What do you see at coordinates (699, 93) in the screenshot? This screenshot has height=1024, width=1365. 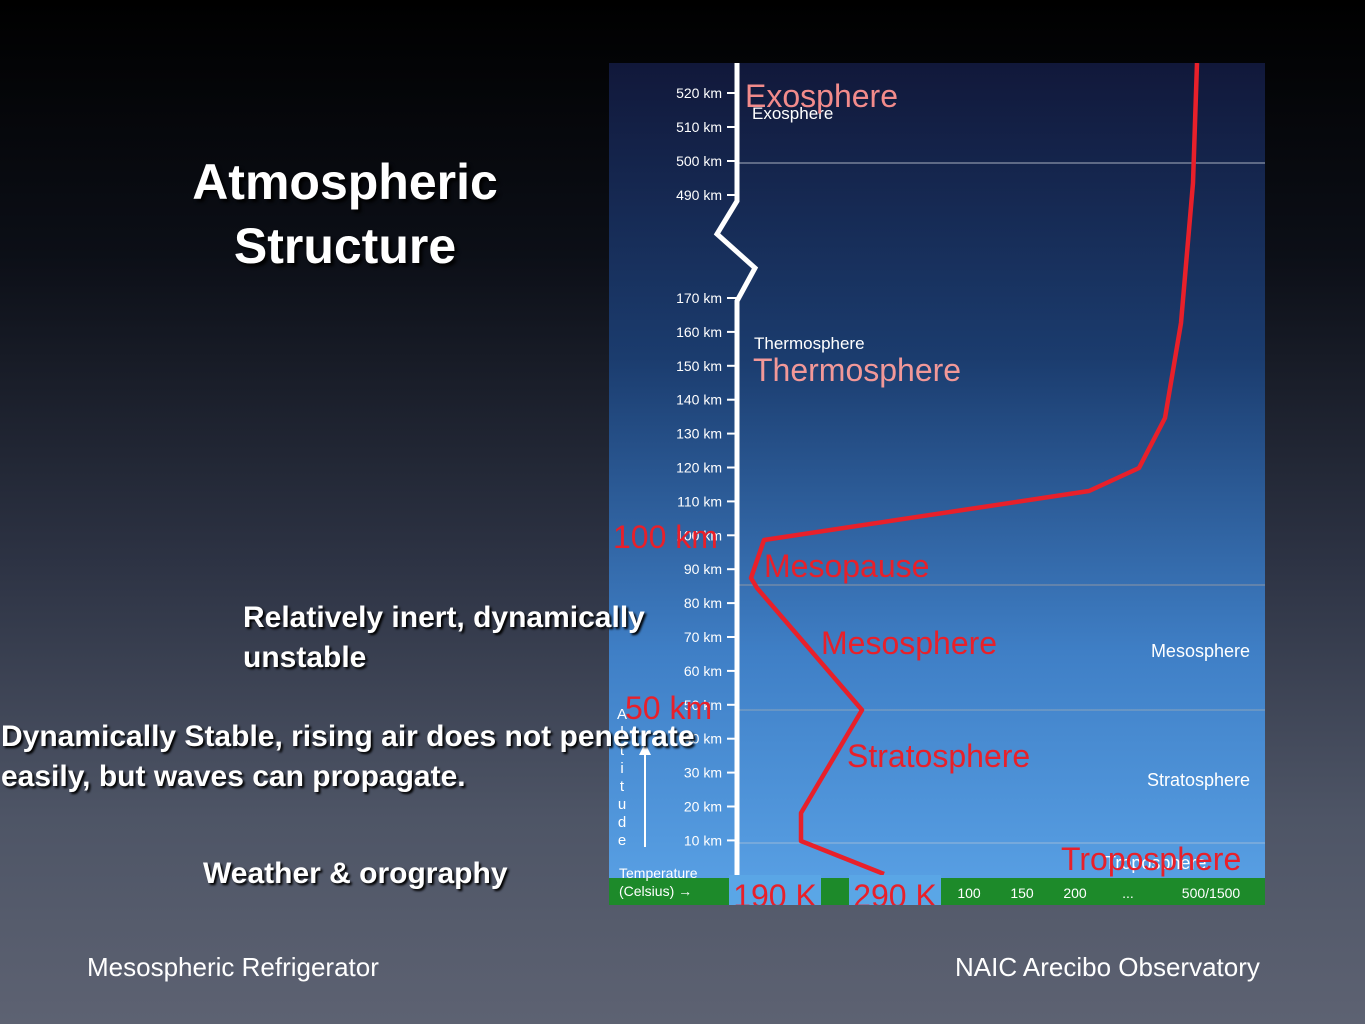 I see `altitude-tick-upper-label: 520 km` at bounding box center [699, 93].